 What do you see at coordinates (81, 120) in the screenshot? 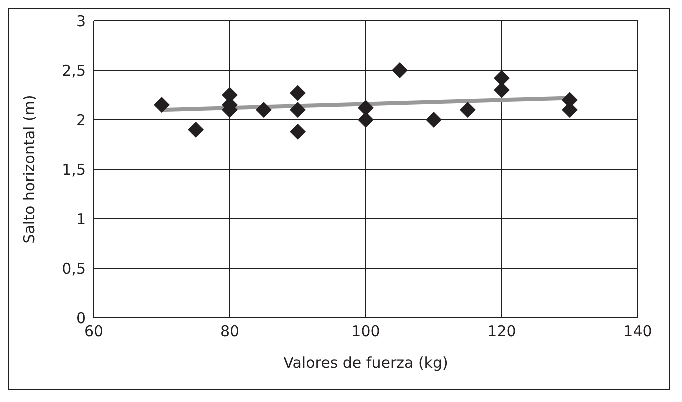
I see `y-tick-label: 2` at bounding box center [81, 120].